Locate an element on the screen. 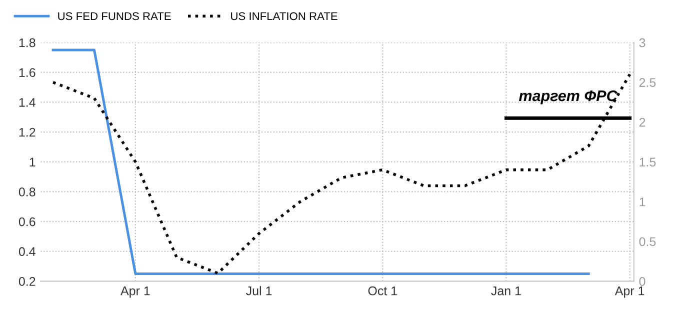 This screenshot has width=678, height=327. y-tick-label: 0.2 is located at coordinates (27, 281).